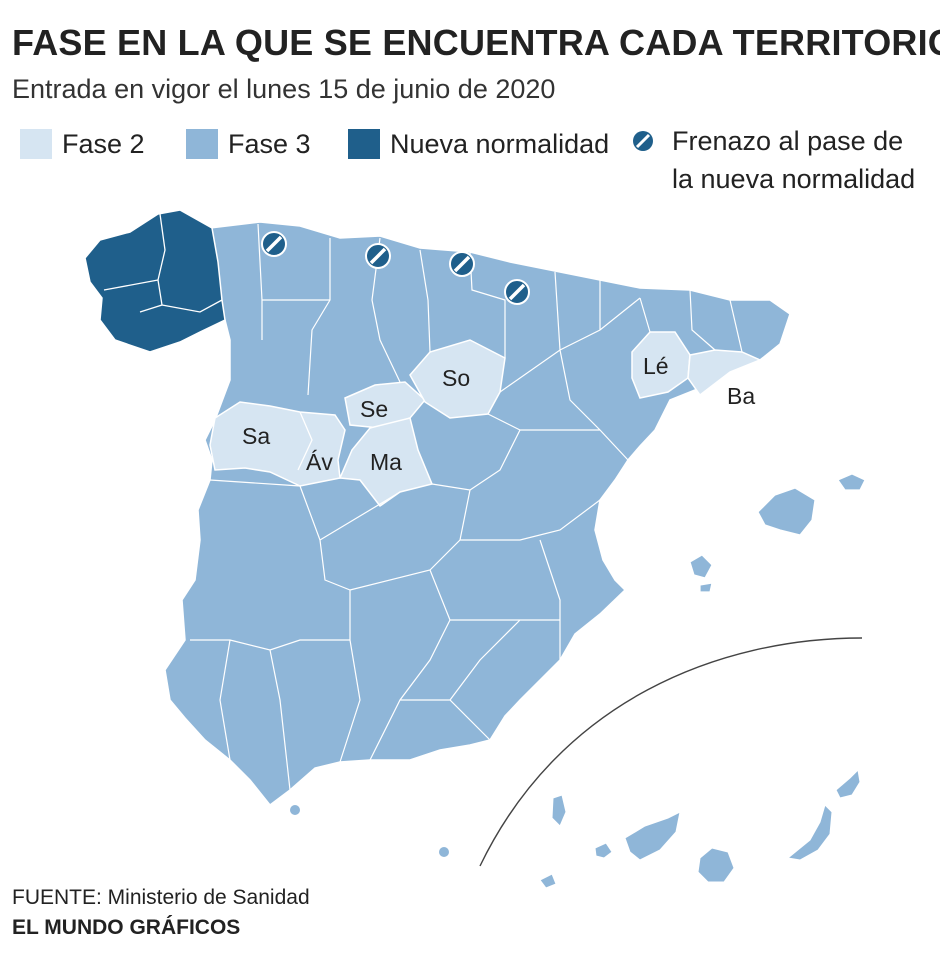  Describe the element at coordinates (794, 179) in the screenshot. I see `legend-label-frenazo-line2: la nueva normalidad` at that location.